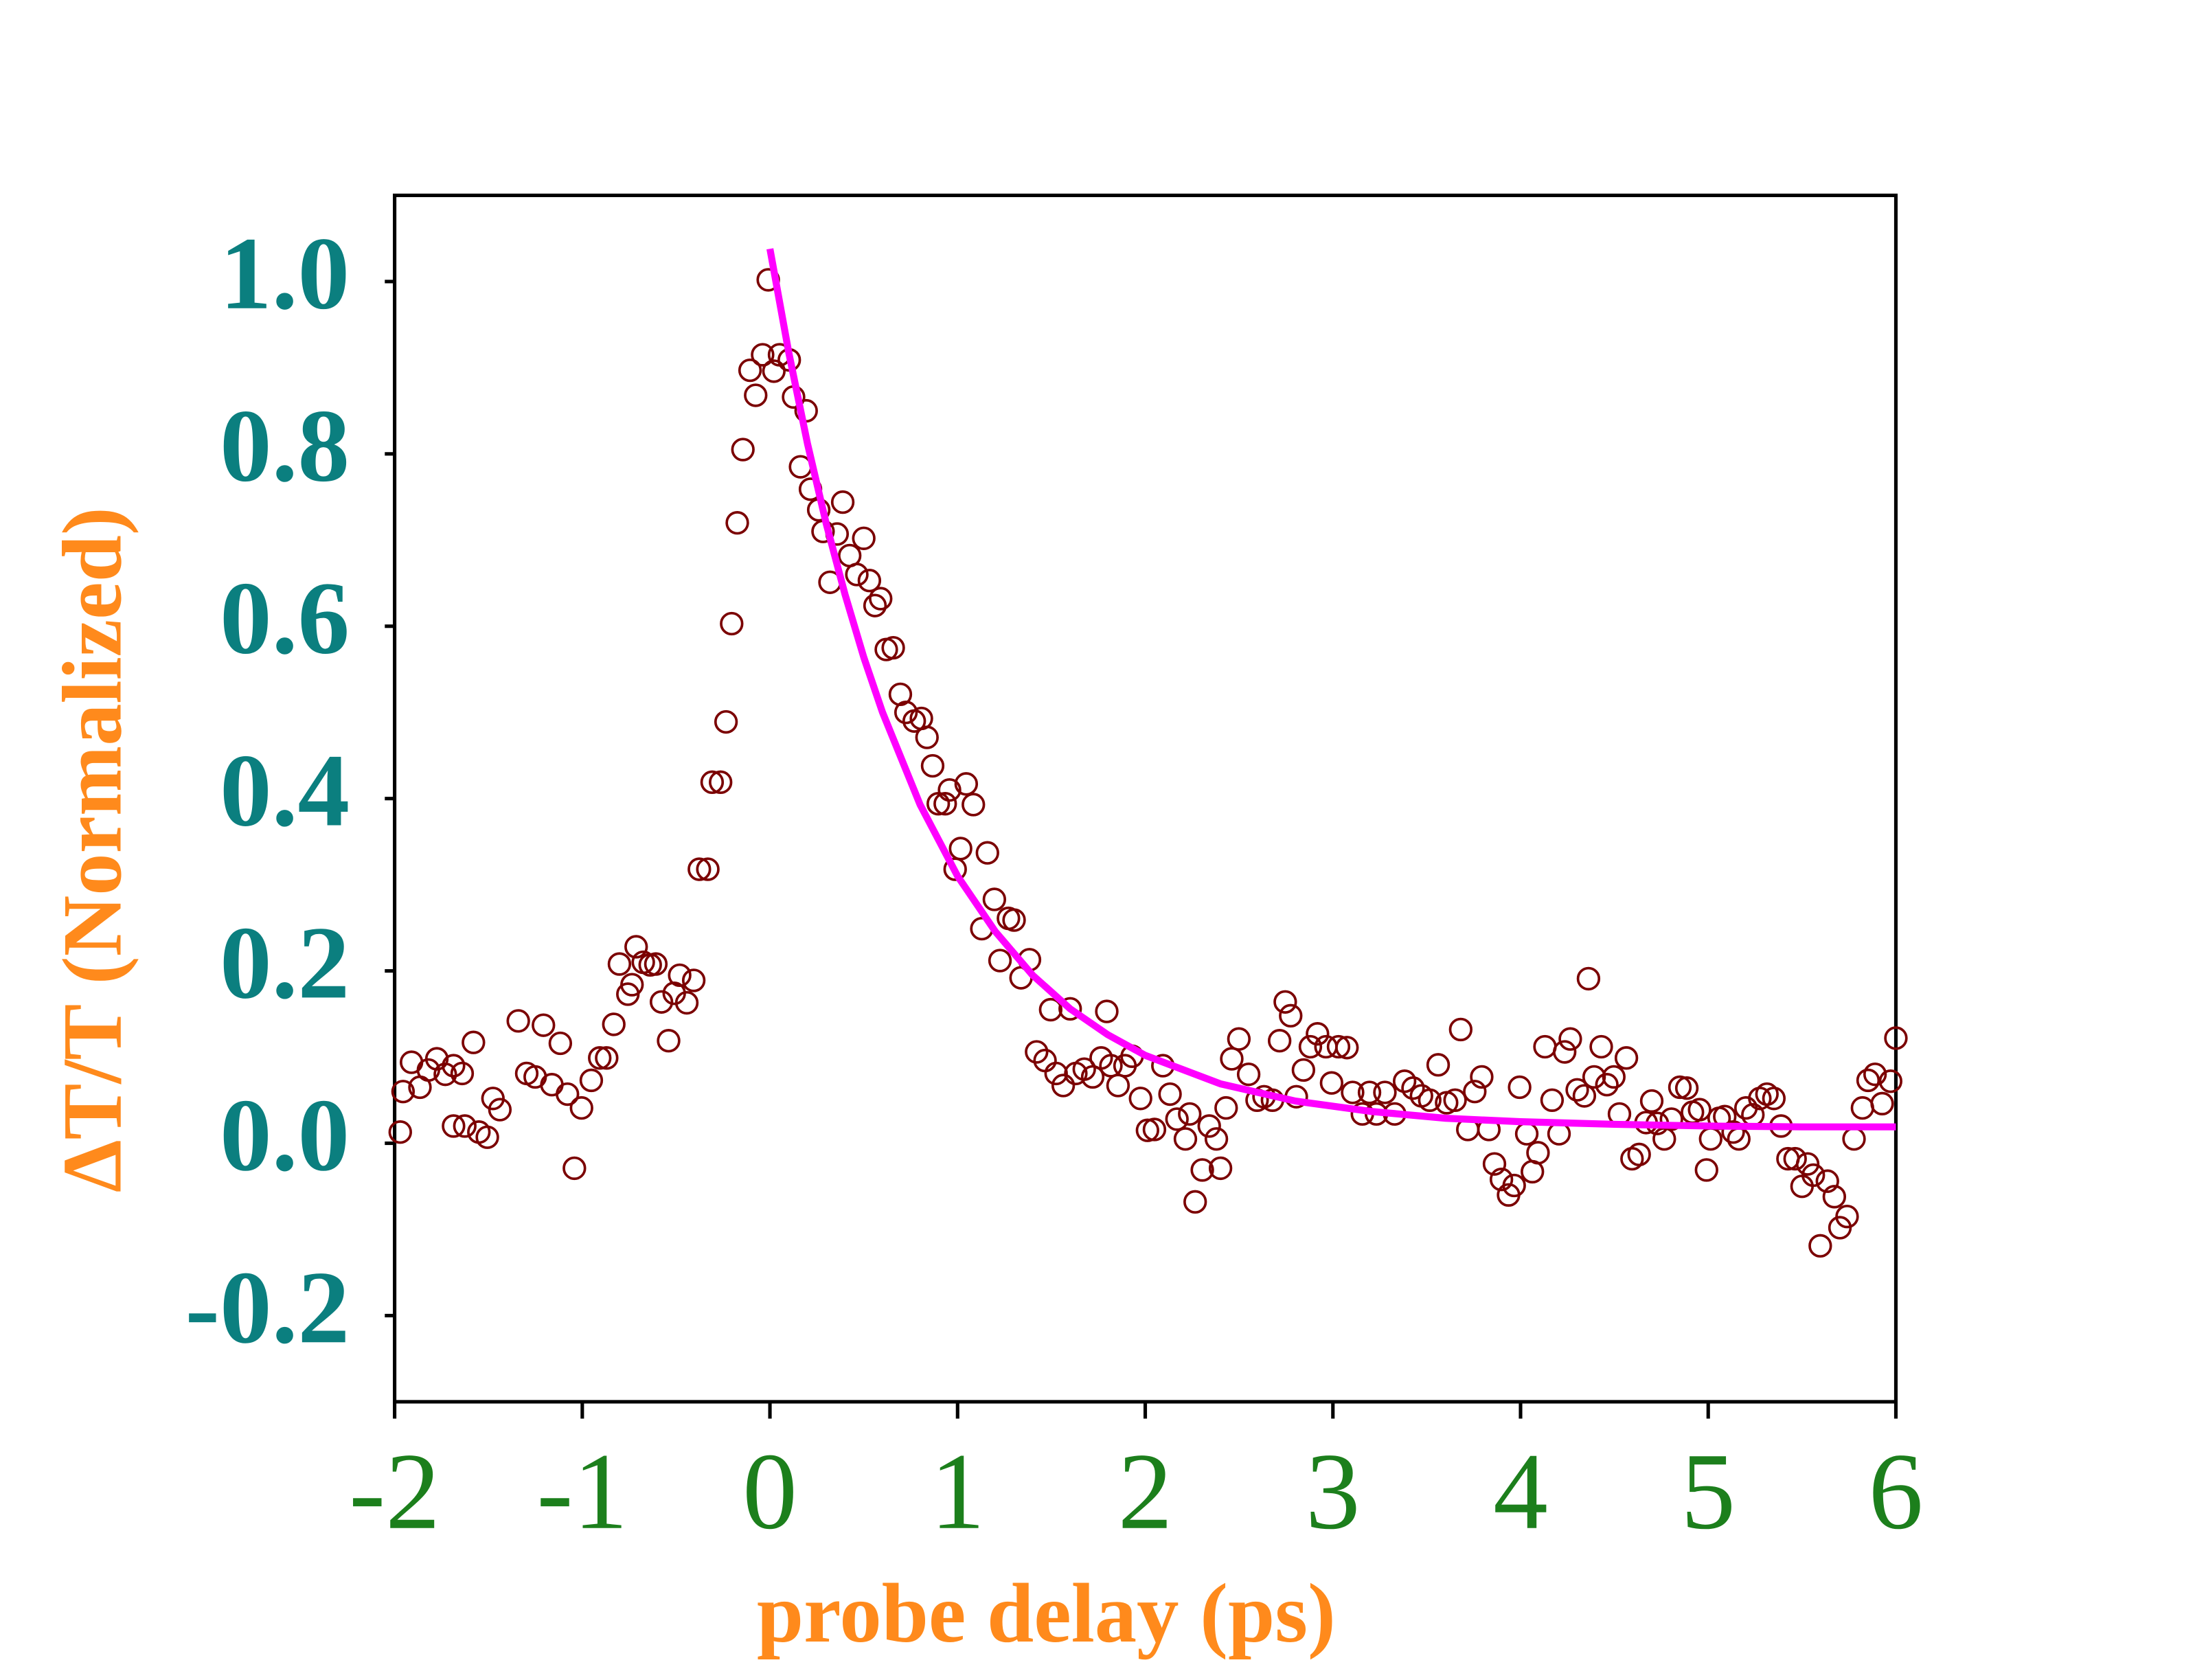  What do you see at coordinates (285, 962) in the screenshot?
I see `y-tick-label: 0.2` at bounding box center [285, 962].